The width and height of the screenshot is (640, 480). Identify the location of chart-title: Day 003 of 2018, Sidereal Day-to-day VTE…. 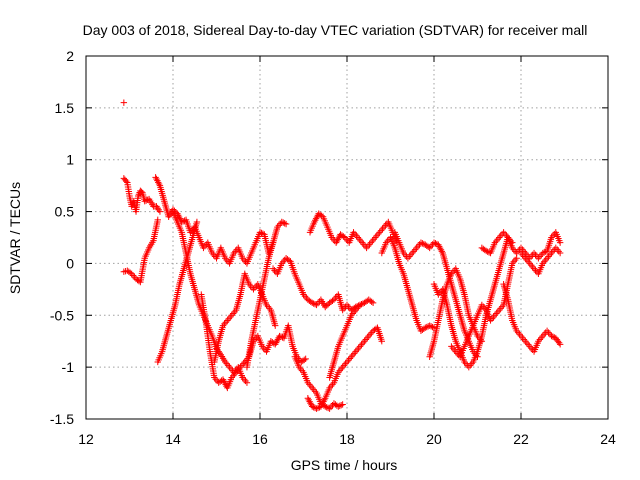
(335, 30).